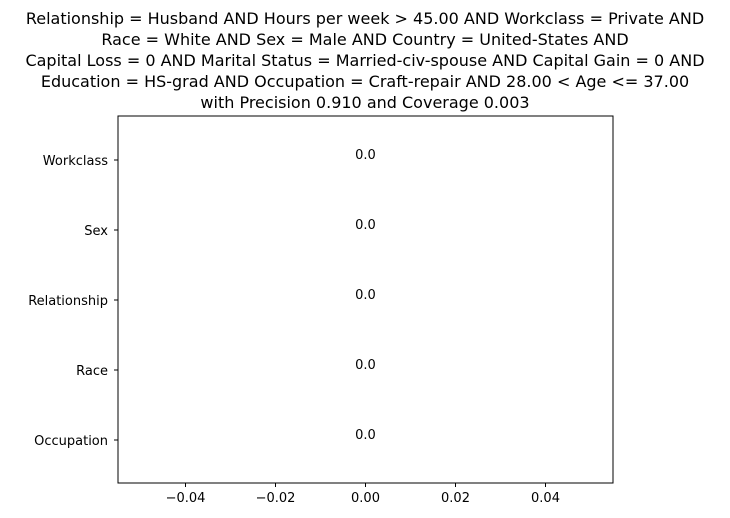 The width and height of the screenshot is (730, 518). What do you see at coordinates (365, 498) in the screenshot?
I see `x-tick-label: 0.00` at bounding box center [365, 498].